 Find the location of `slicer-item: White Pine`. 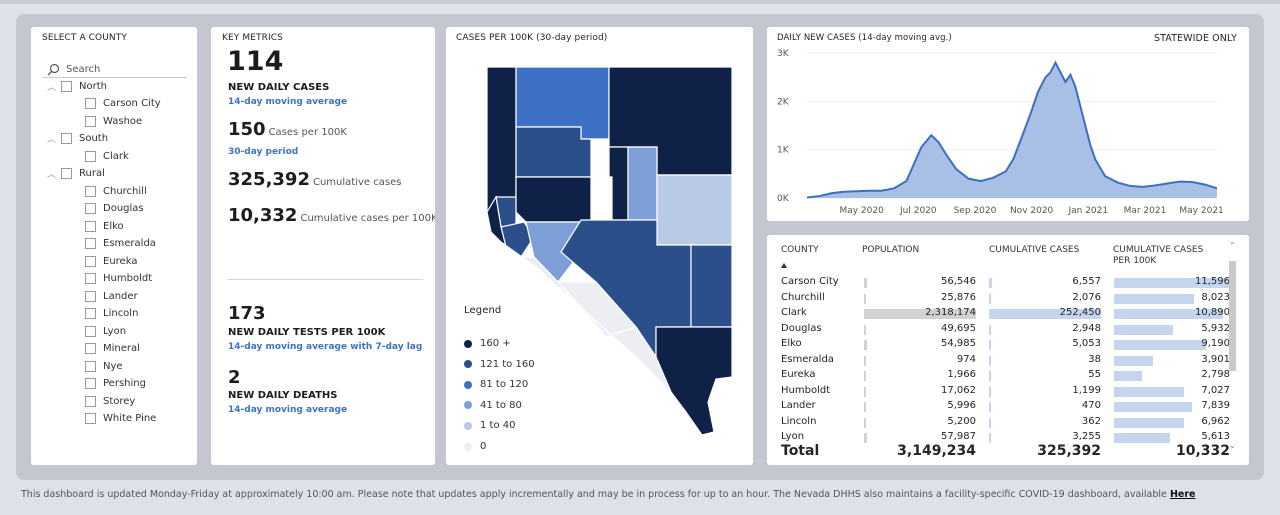

slicer-item: White Pine is located at coordinates (120, 419).